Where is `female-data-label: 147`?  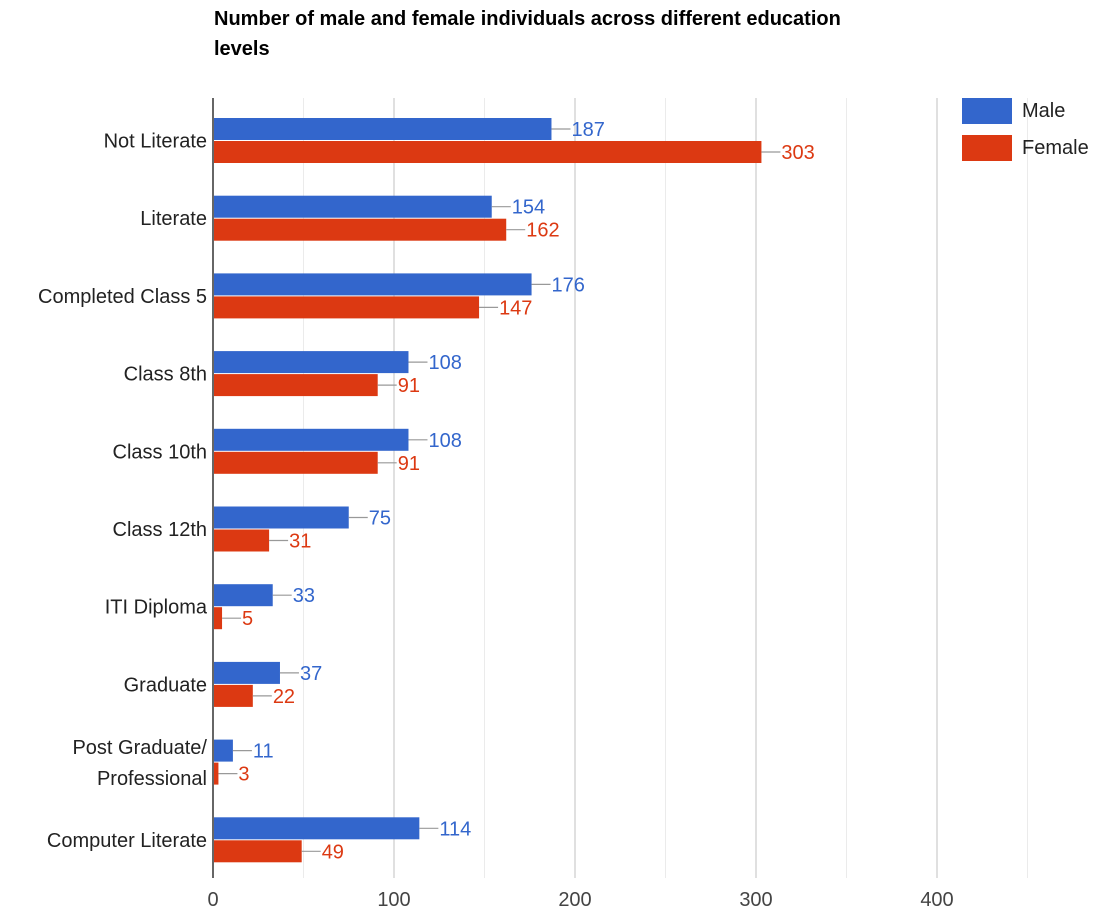 female-data-label: 147 is located at coordinates (515, 308).